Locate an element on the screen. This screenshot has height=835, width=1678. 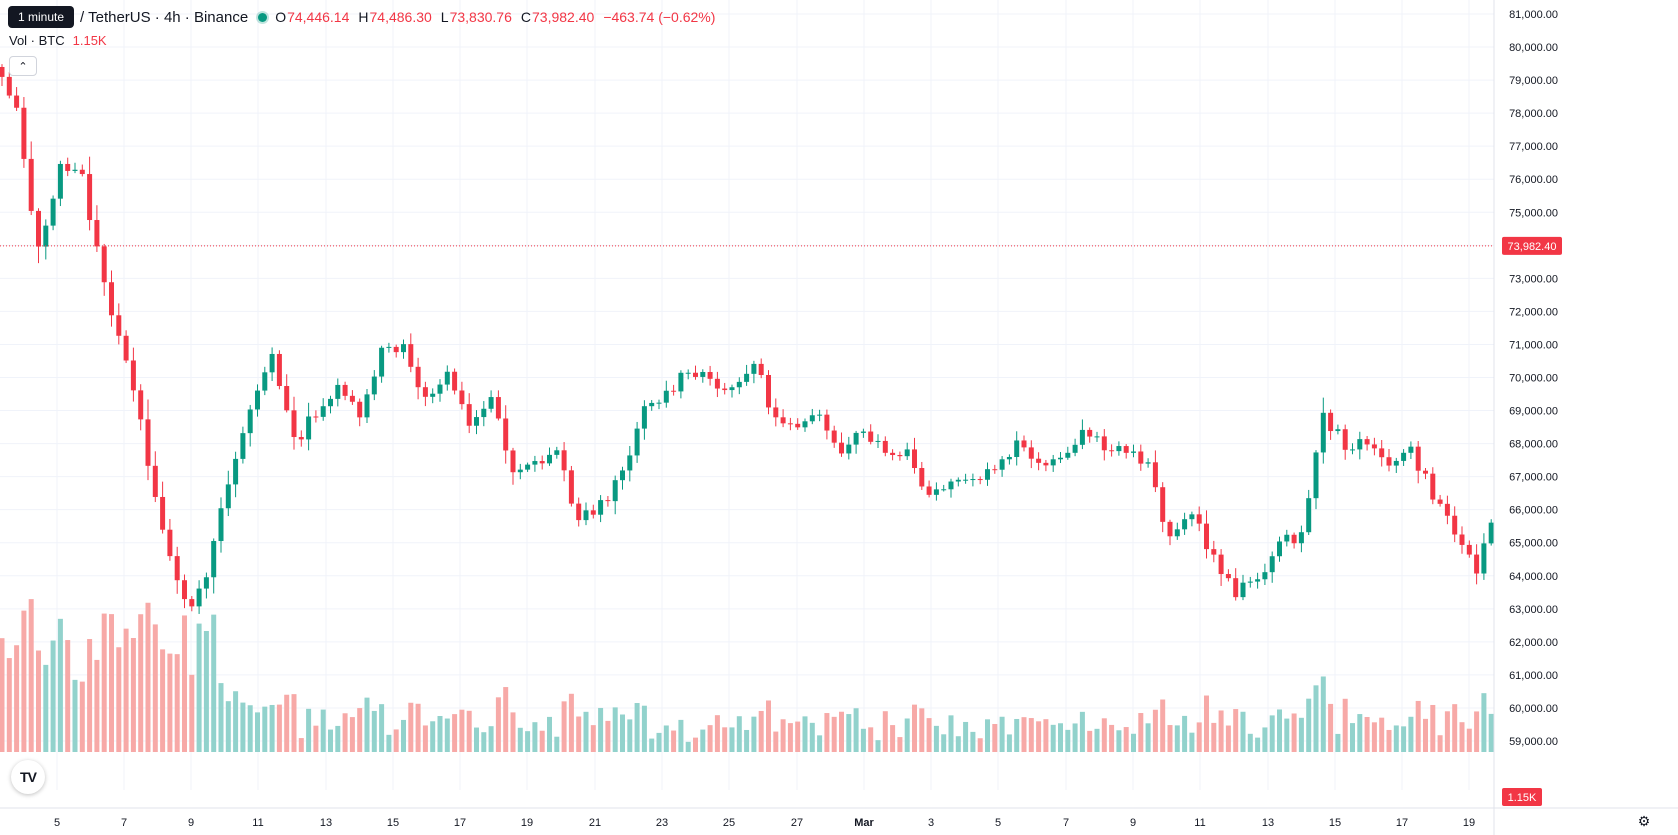
price-tick-label: 65,000.00 is located at coordinates (1533, 544).